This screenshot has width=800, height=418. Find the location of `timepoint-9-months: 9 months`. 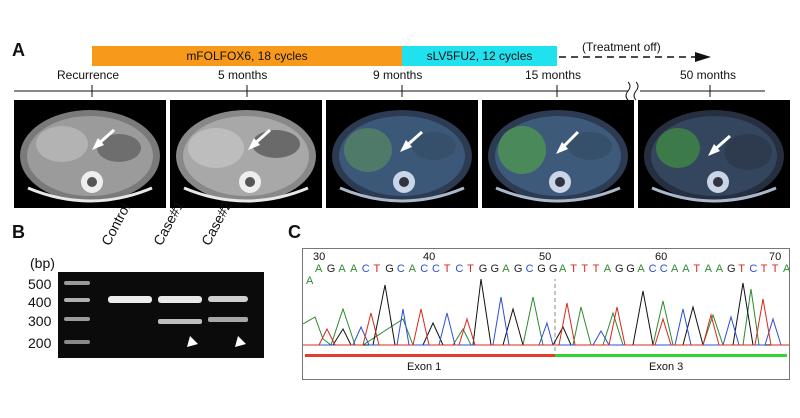

timepoint-9-months: 9 months is located at coordinates (398, 75).